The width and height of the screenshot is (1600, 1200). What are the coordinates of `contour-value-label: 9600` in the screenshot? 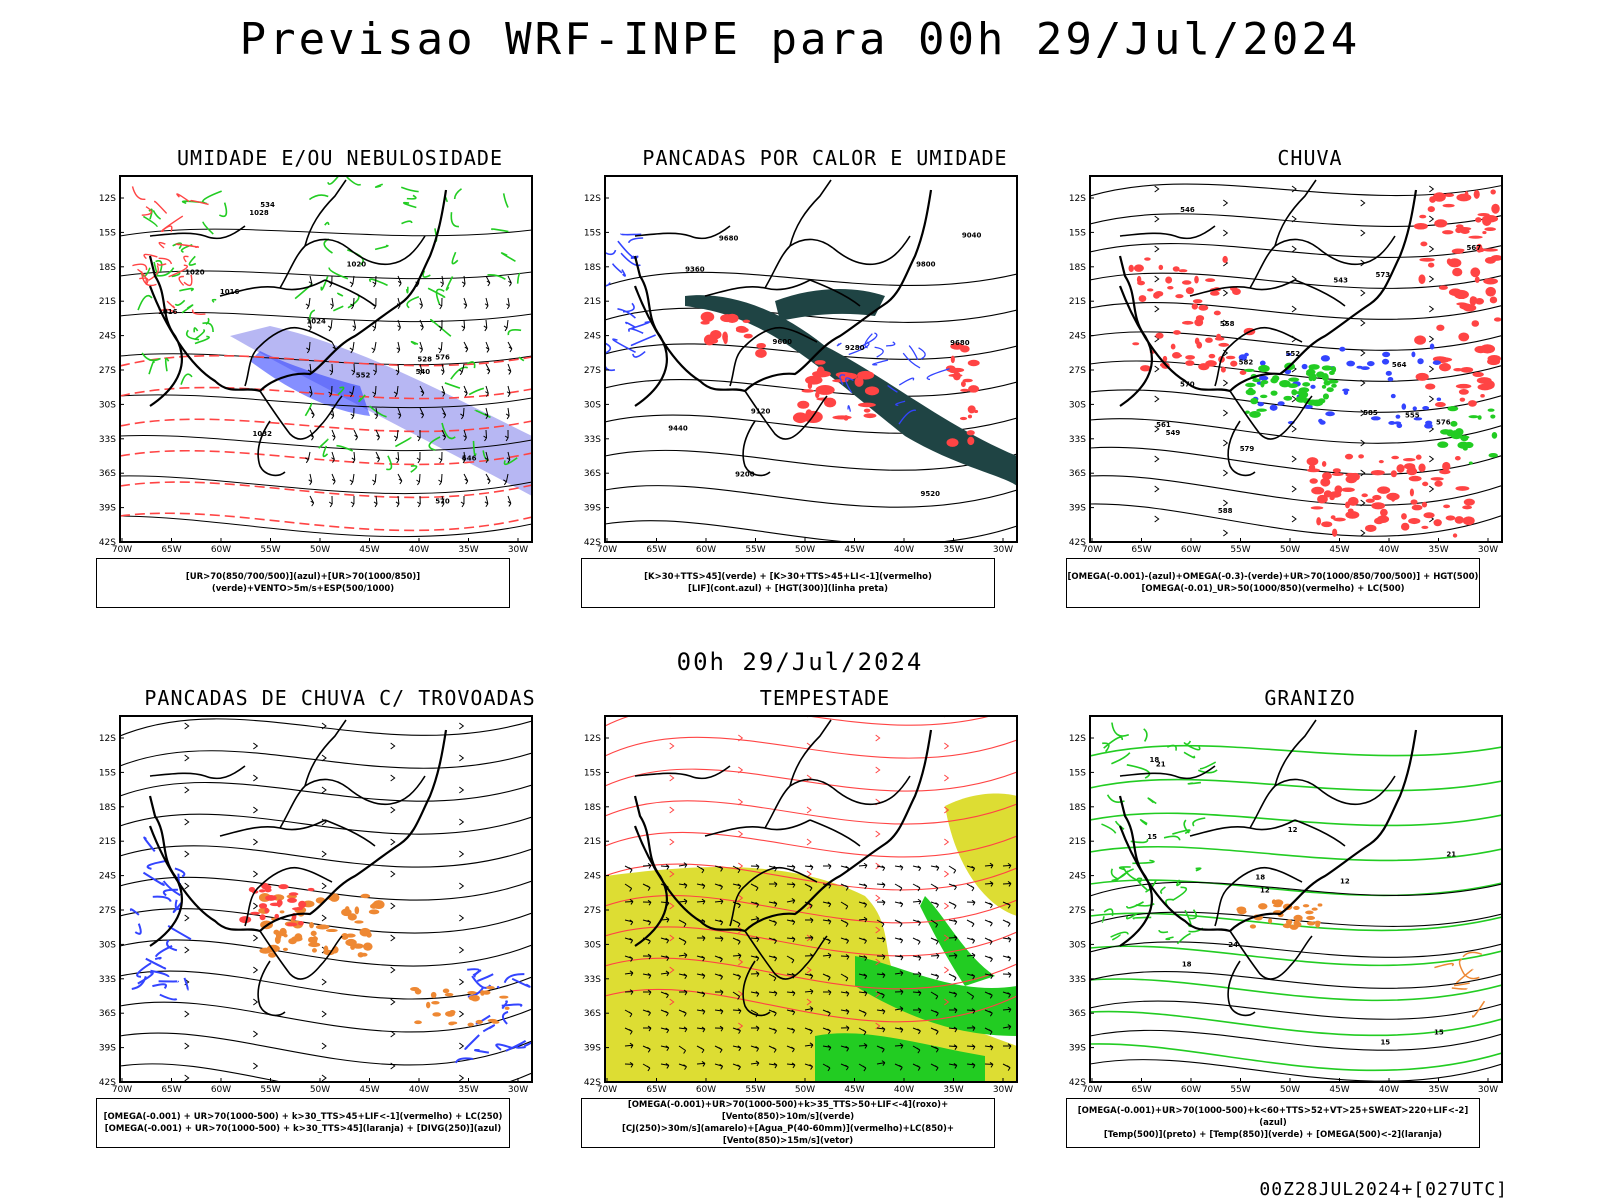 It's located at (783, 342).